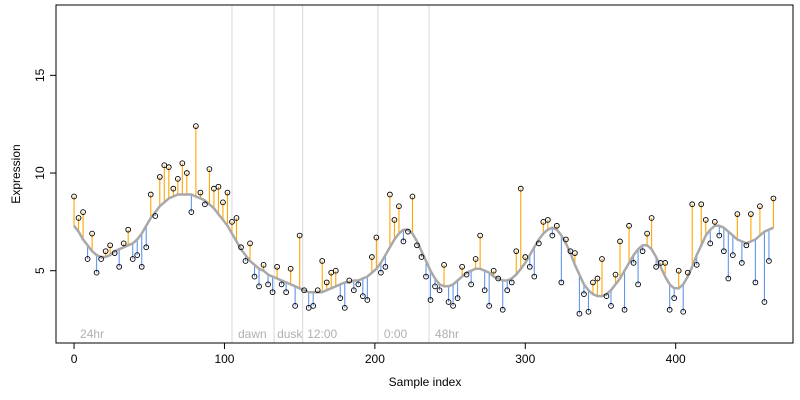 The width and height of the screenshot is (800, 400). Describe the element at coordinates (322, 334) in the screenshot. I see `phase-label: 12:00` at that location.